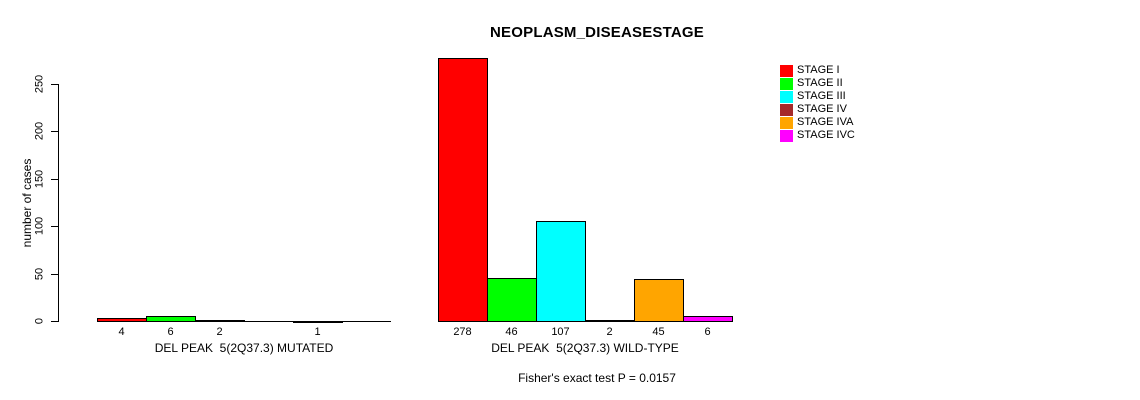  I want to click on bar-count-label: 4, so click(121, 332).